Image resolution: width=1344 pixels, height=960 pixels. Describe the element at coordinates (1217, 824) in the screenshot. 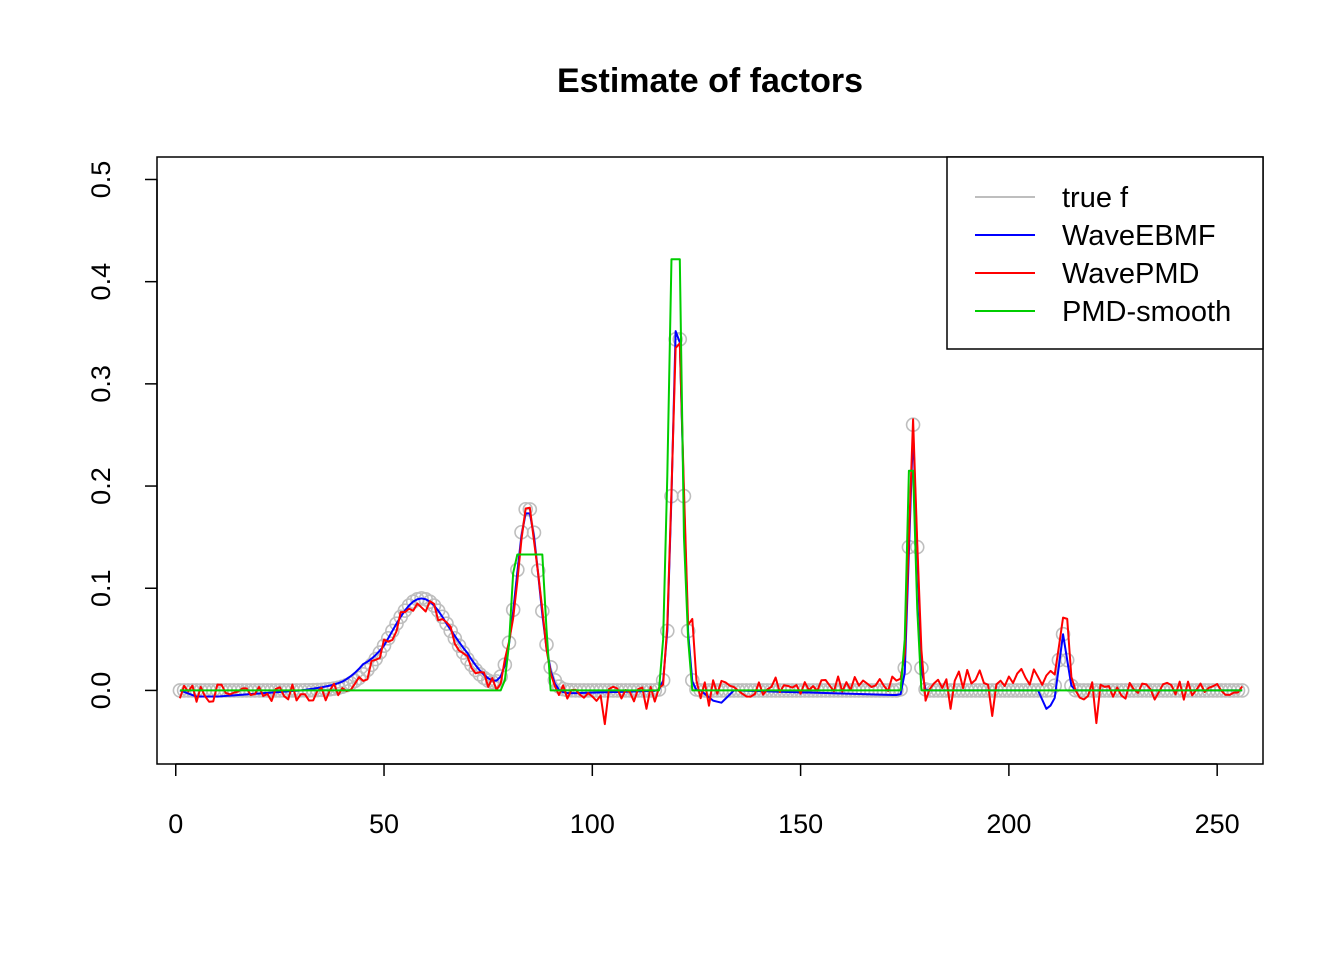

I see `x-tick-label: 250` at that location.